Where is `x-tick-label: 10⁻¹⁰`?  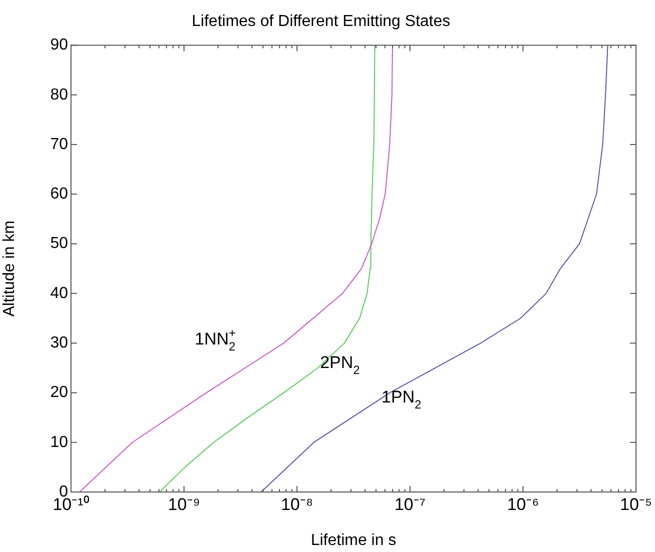
x-tick-label: 10⁻¹⁰ is located at coordinates (71, 504).